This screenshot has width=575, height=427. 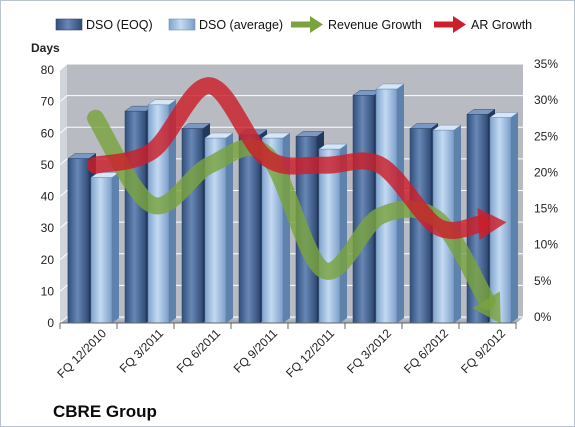 I want to click on x-tick-label: FQ 12/2010, so click(x=81, y=353).